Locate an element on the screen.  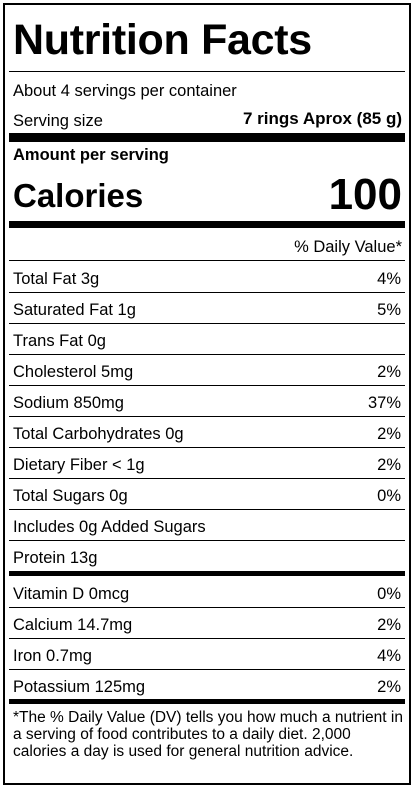
nutrient-row: Total Fat 3g 4% is located at coordinates (207, 276).